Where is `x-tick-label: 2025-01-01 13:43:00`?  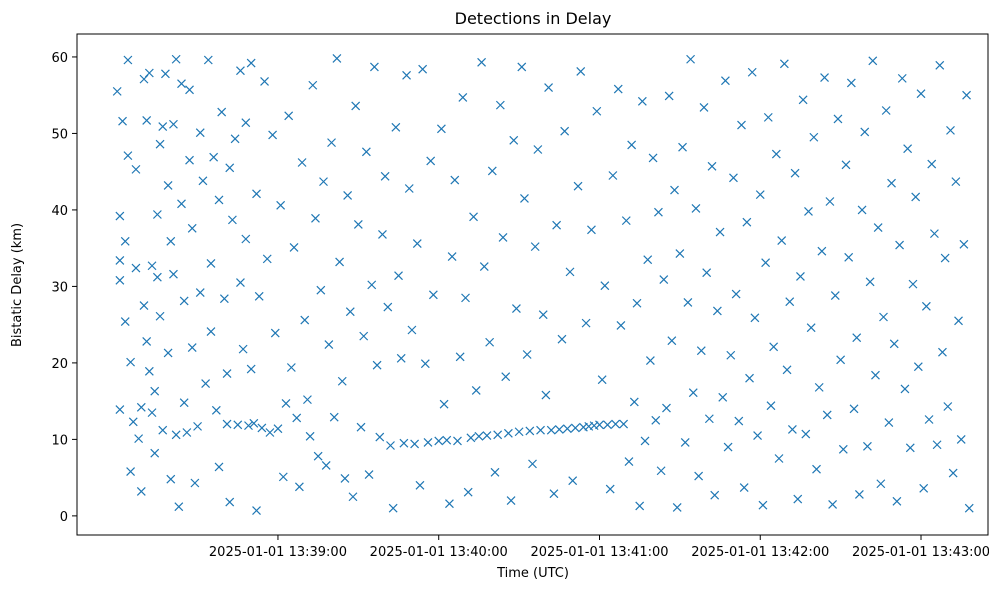 x-tick-label: 2025-01-01 13:43:00 is located at coordinates (920, 552).